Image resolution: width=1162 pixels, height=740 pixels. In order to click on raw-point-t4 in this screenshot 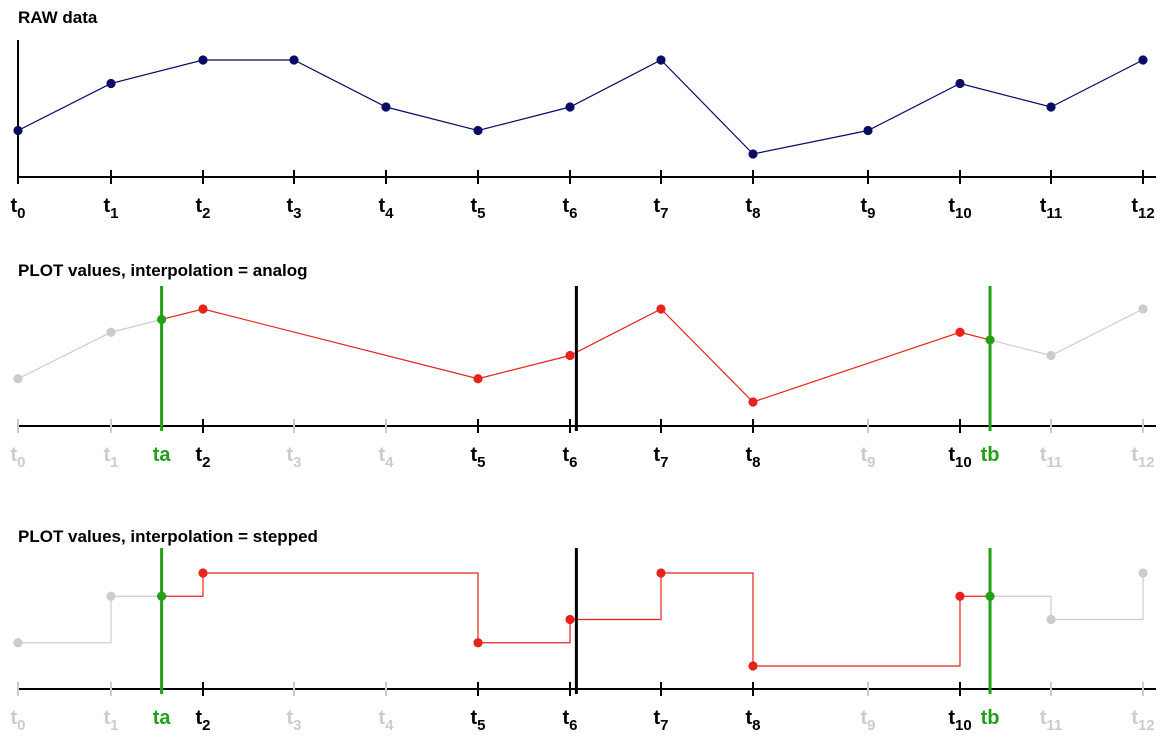, I will do `click(386, 107)`.